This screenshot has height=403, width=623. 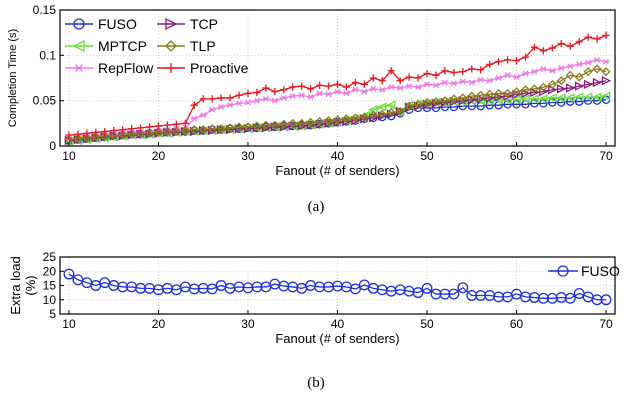 What do you see at coordinates (203, 46) in the screenshot?
I see `legend-label-tlp: TLP` at bounding box center [203, 46].